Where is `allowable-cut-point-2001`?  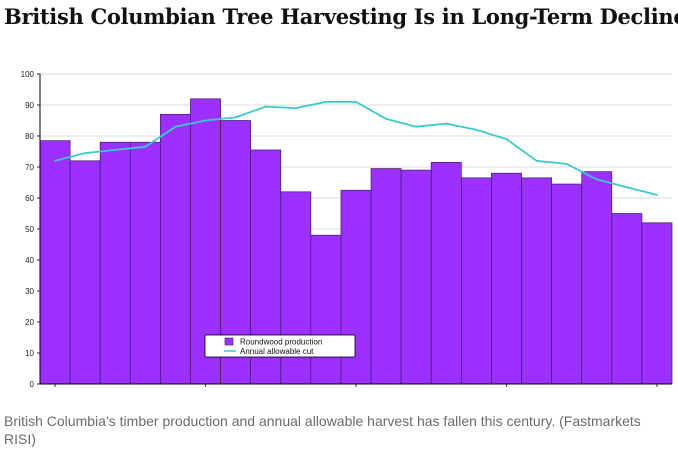
allowable-cut-point-2001 is located at coordinates (85, 153).